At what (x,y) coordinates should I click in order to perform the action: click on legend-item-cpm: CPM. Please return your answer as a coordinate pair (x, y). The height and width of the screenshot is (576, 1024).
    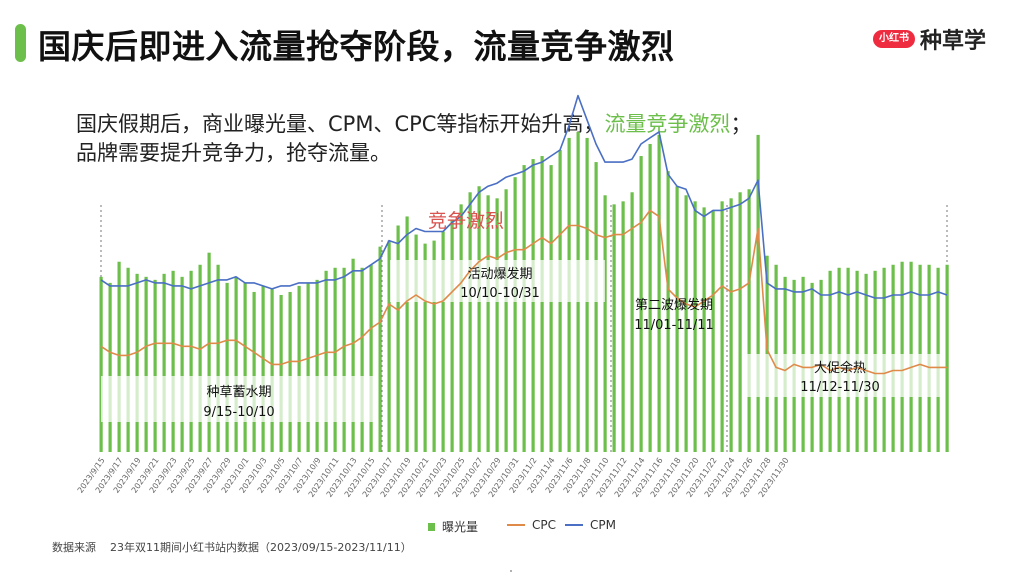
    Looking at the image, I should click on (590, 525).